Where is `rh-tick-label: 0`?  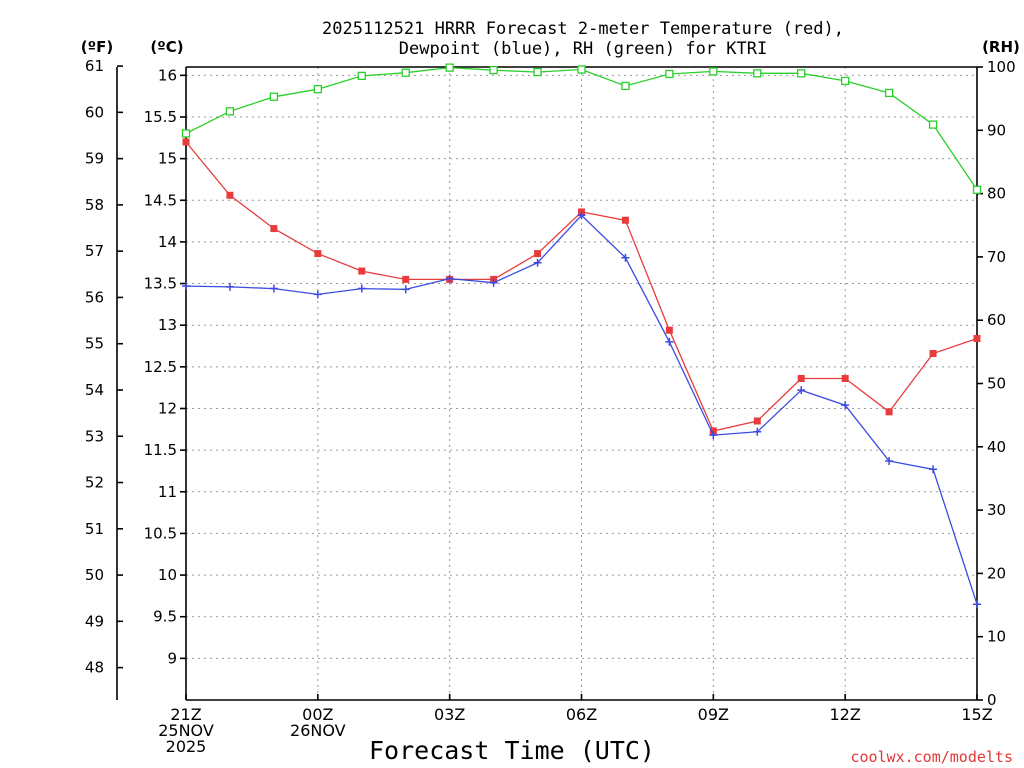 rh-tick-label: 0 is located at coordinates (992, 700).